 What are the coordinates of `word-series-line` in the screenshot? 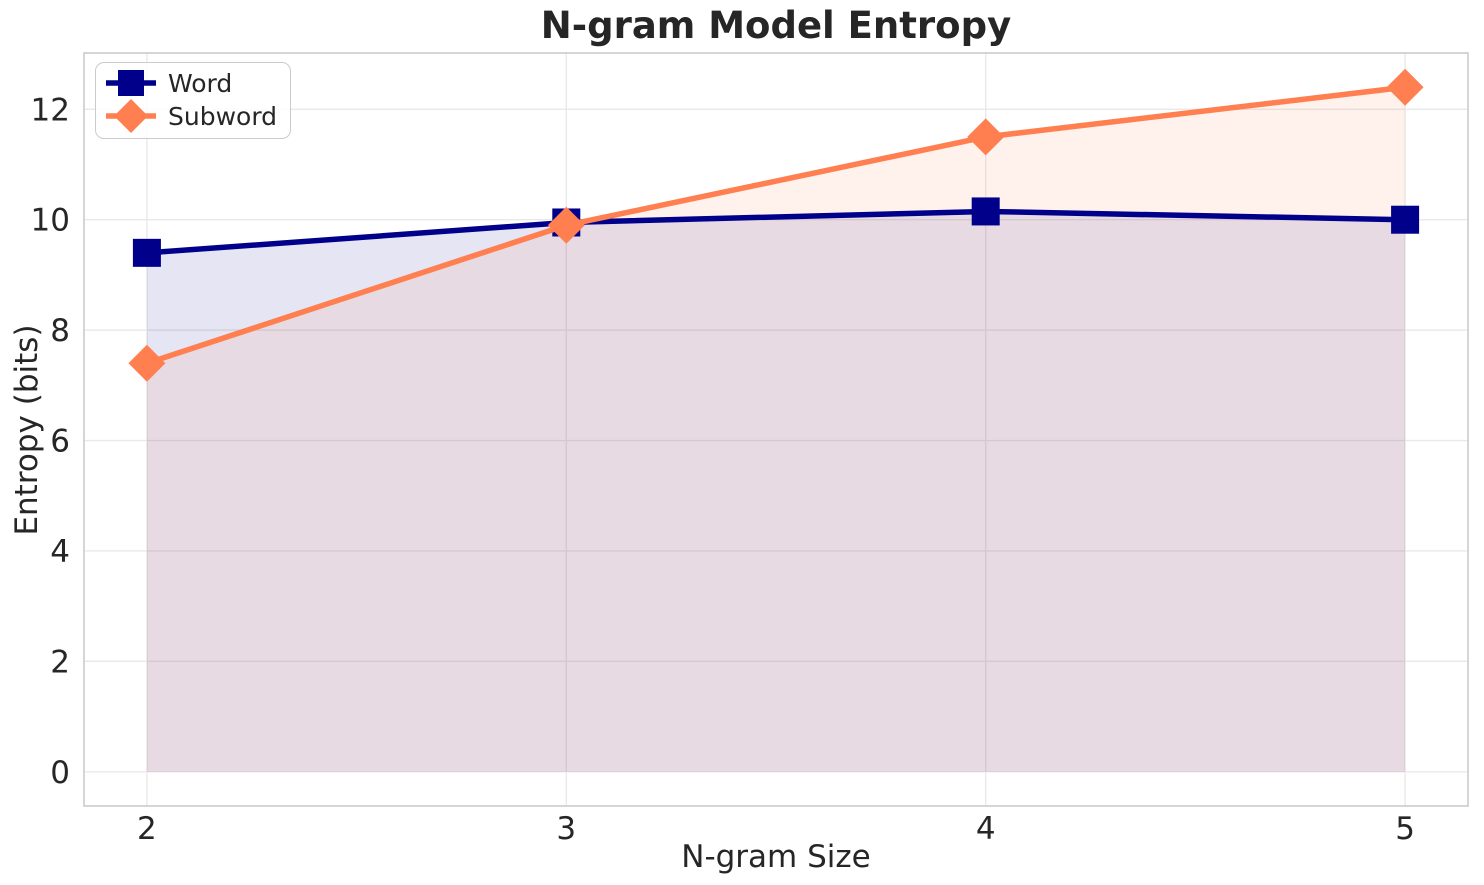 It's located at (776, 232).